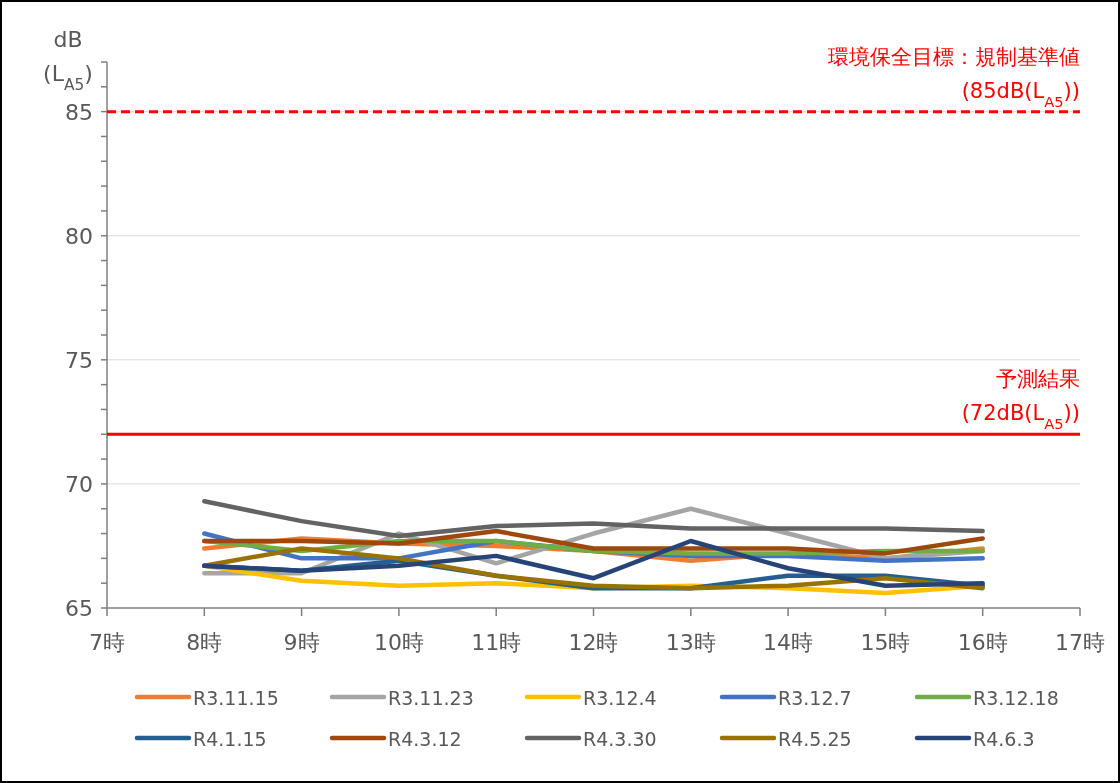 The height and width of the screenshot is (783, 1120). What do you see at coordinates (620, 698) in the screenshot?
I see `legend-label: R3.12.4` at bounding box center [620, 698].